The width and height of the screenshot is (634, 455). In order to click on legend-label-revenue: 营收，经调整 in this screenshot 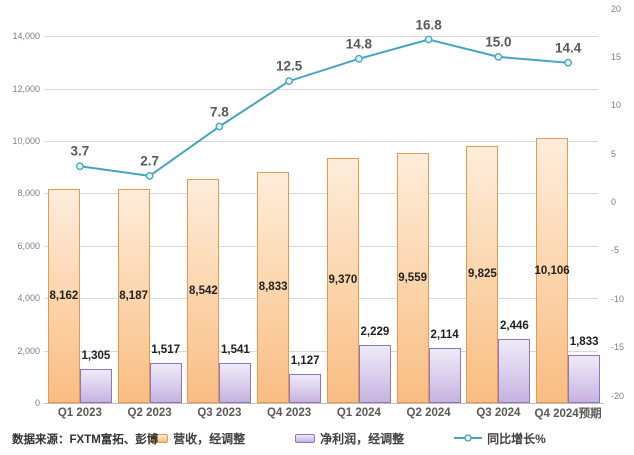, I will do `click(209, 438)`.